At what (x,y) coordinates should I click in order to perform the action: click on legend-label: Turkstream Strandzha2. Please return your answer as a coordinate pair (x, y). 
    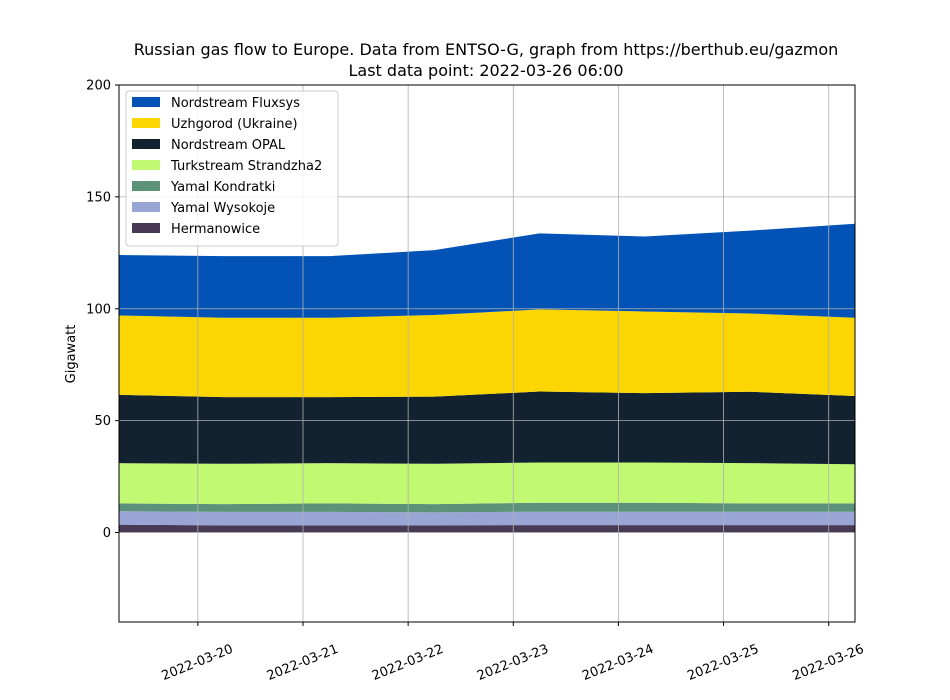
    Looking at the image, I should click on (246, 166).